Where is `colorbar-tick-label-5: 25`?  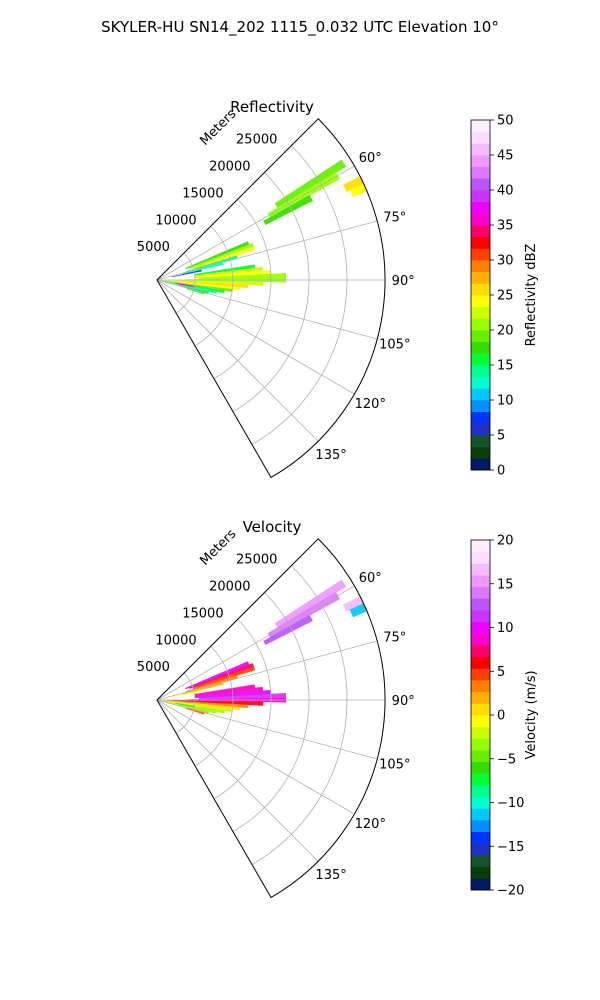 colorbar-tick-label-5: 25 is located at coordinates (505, 296).